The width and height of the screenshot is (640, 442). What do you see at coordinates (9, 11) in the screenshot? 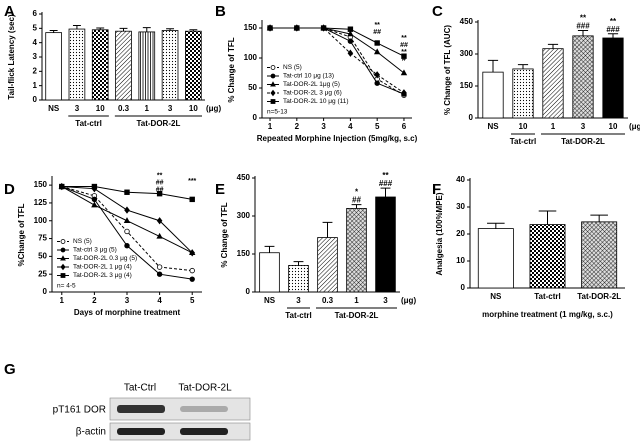
I see `panel-letter: A` at bounding box center [9, 11].